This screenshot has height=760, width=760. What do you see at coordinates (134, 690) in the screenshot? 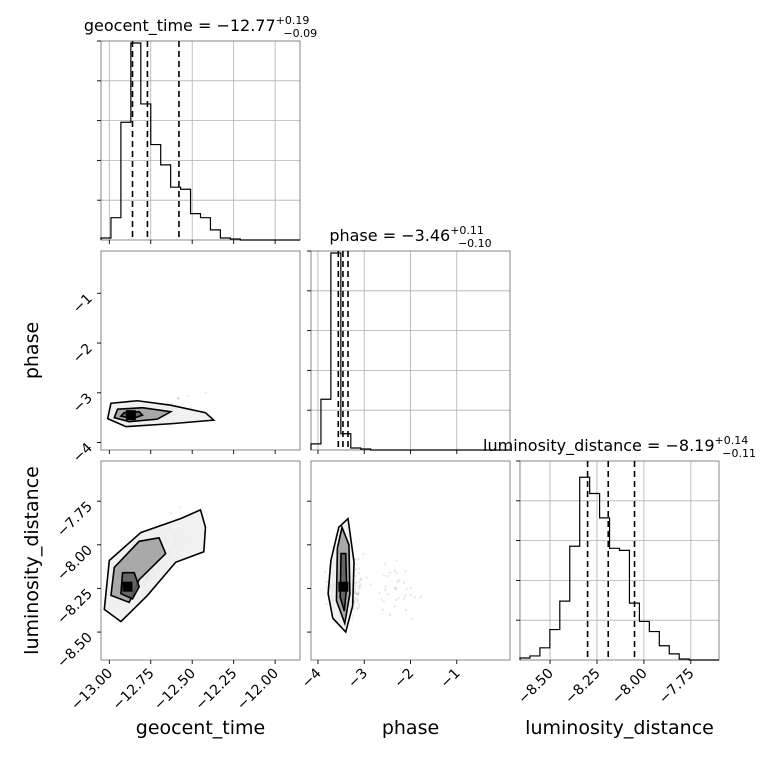
I see `x-tick-label: −12.75` at bounding box center [134, 690].